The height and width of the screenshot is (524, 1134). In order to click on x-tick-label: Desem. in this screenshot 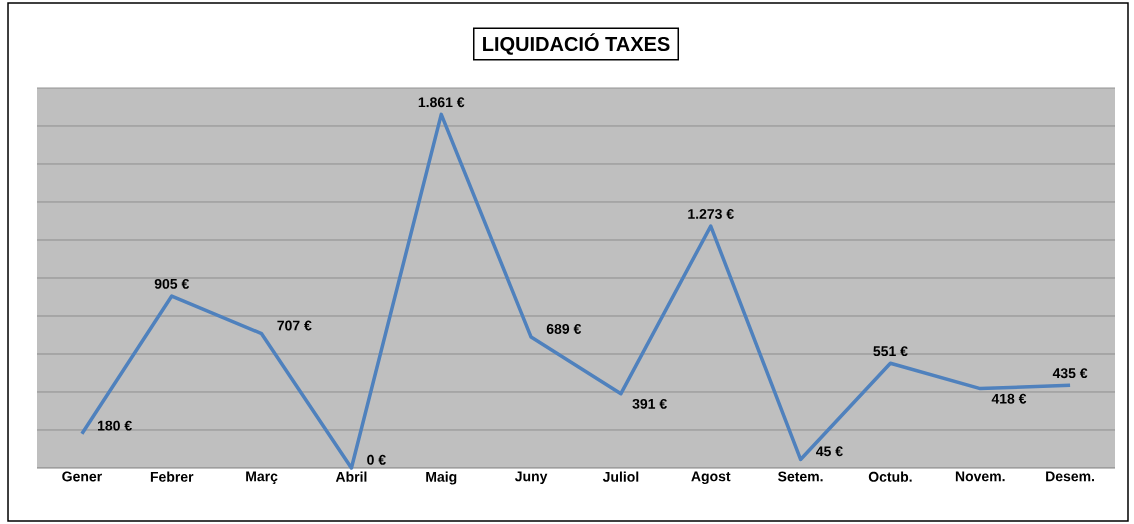, I will do `click(1070, 476)`.